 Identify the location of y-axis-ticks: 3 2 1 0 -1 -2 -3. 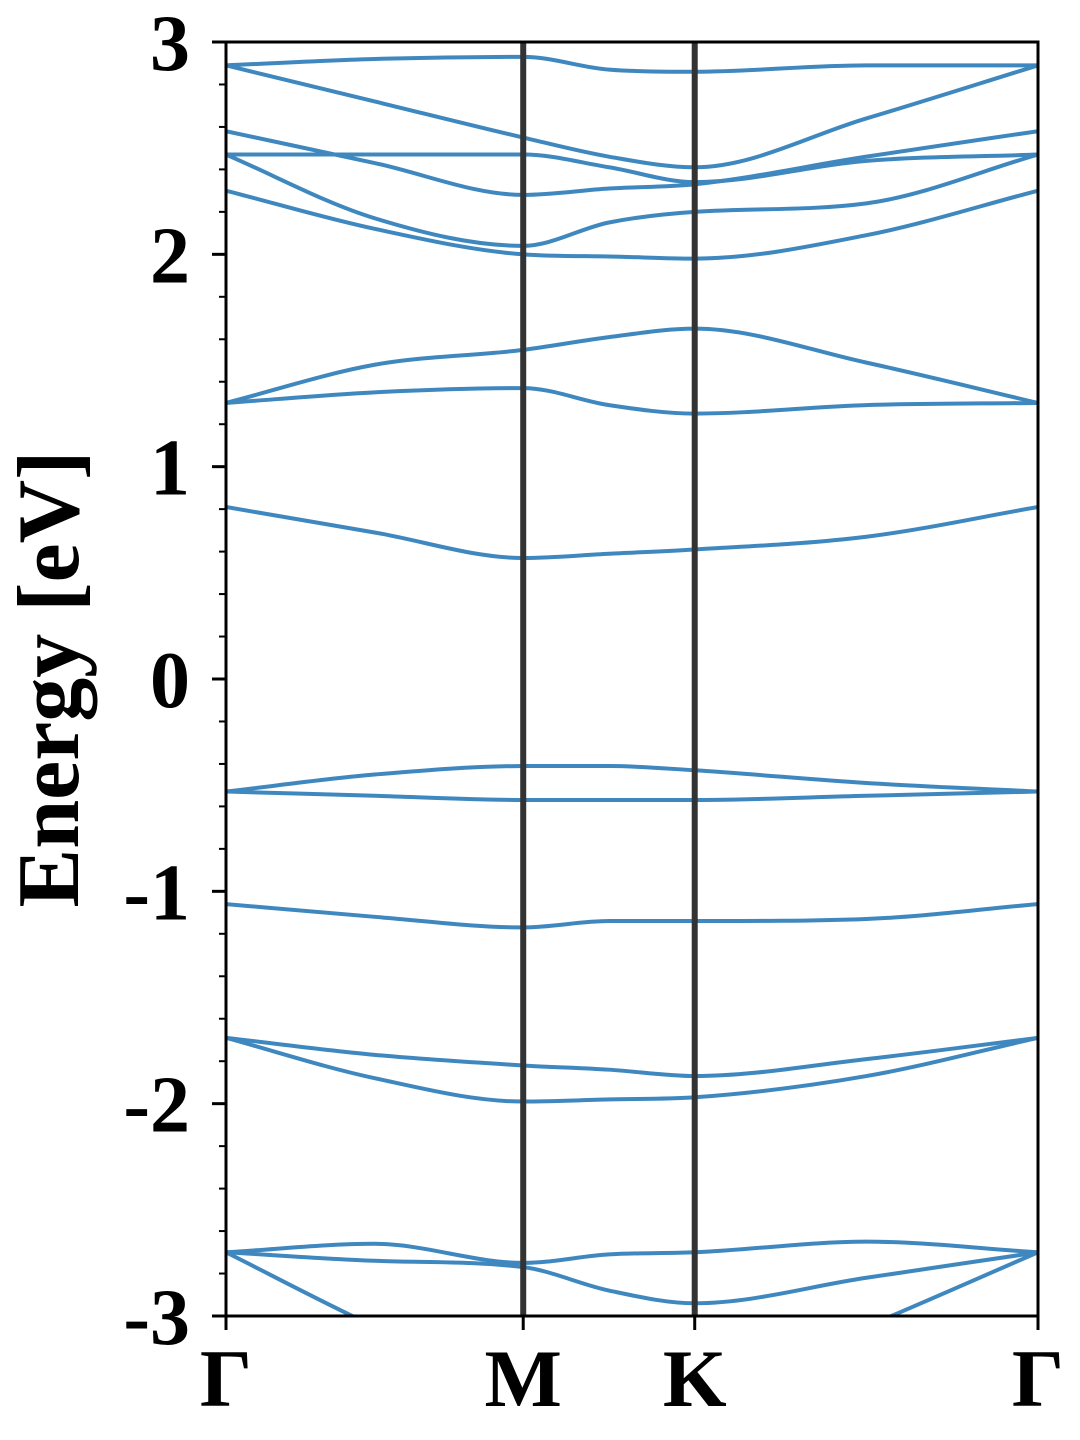
(174, 681).